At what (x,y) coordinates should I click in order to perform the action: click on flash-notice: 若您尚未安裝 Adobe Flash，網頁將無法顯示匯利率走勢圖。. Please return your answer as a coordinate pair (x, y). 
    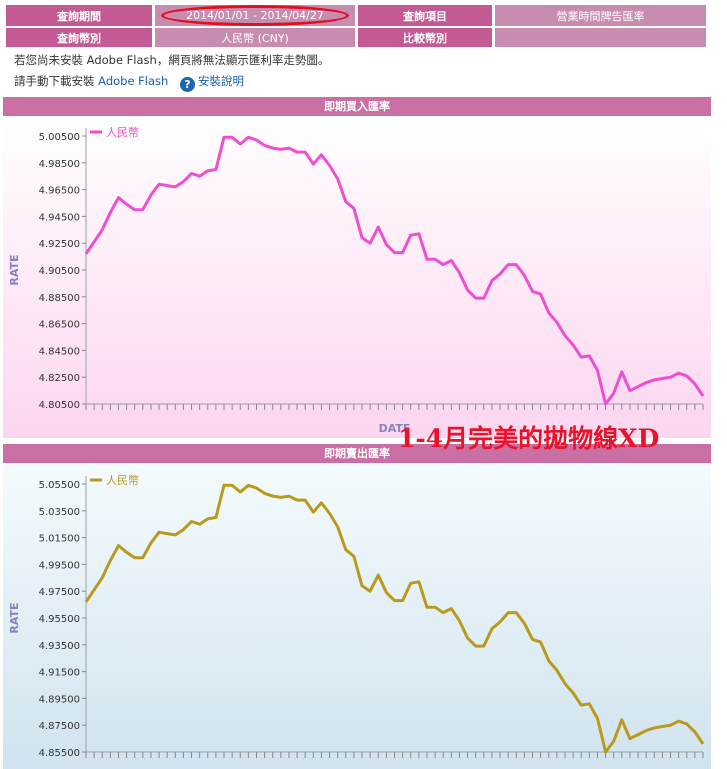
    Looking at the image, I should click on (172, 60).